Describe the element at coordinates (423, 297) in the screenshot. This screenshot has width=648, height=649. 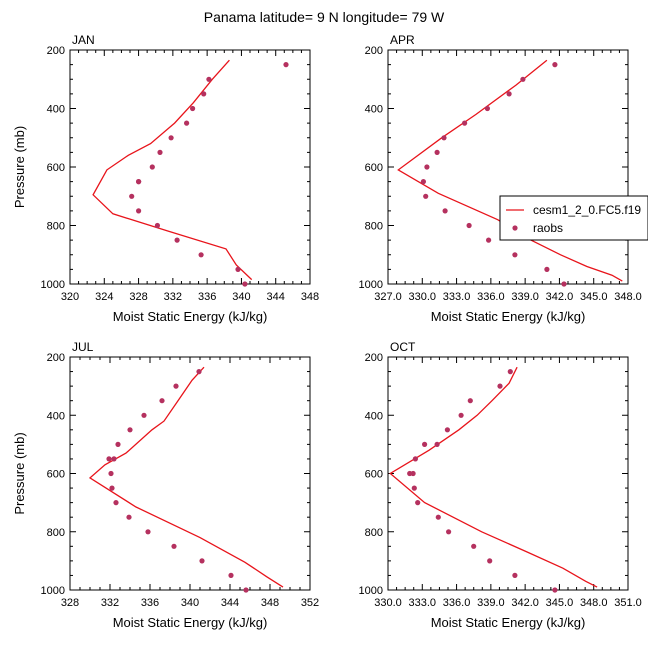
I see `x-tick-label: 330.0` at that location.